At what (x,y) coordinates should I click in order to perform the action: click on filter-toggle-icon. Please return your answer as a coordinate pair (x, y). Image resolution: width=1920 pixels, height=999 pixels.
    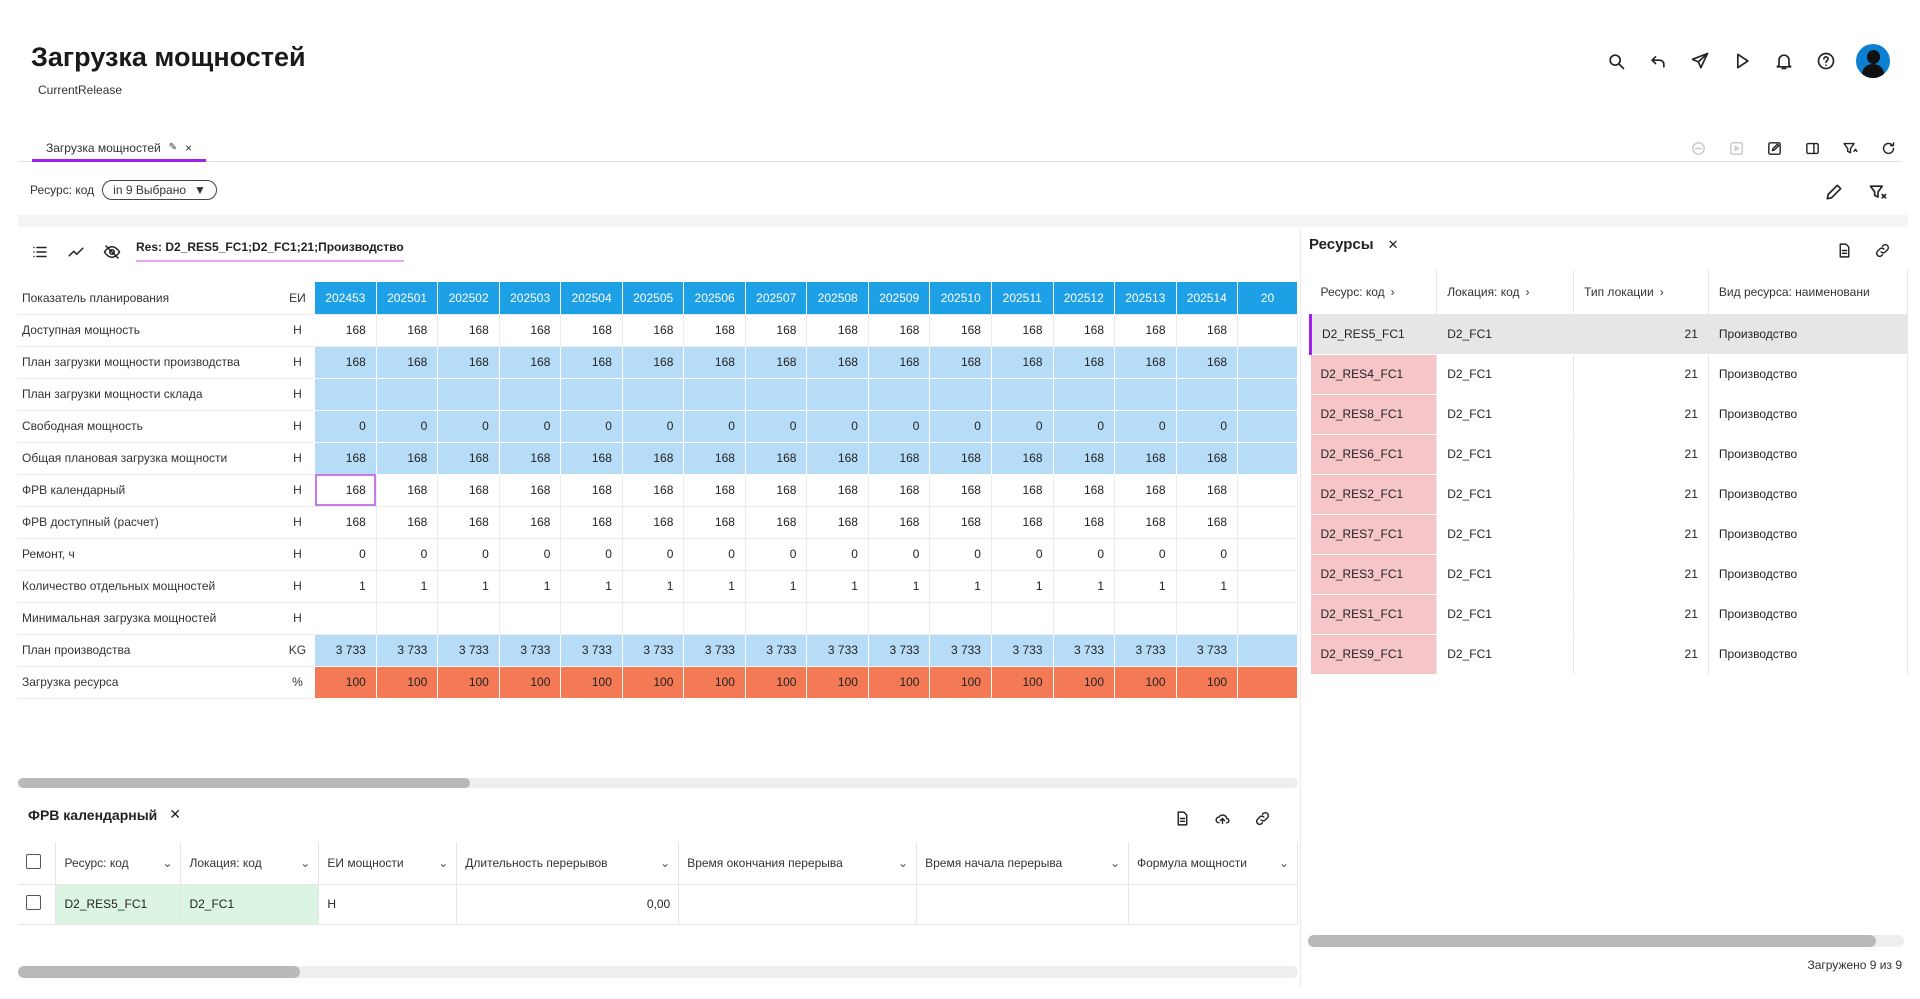
    Looking at the image, I should click on (1850, 148).